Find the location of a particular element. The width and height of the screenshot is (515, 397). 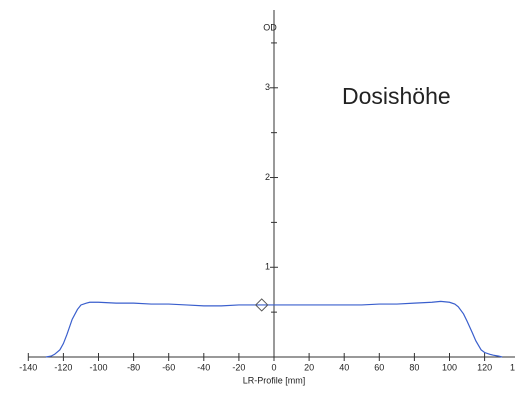

x-tick-label: -80 is located at coordinates (133, 367).